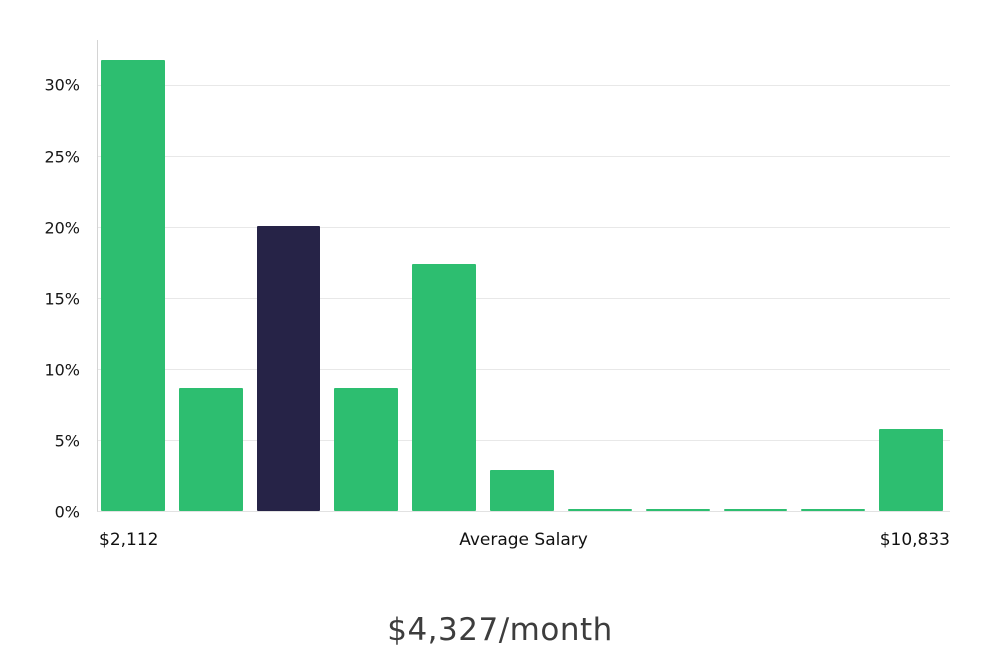 Image resolution: width=1000 pixels, height=660 pixels. What do you see at coordinates (62, 299) in the screenshot?
I see `y-tick-label: 15%` at bounding box center [62, 299].